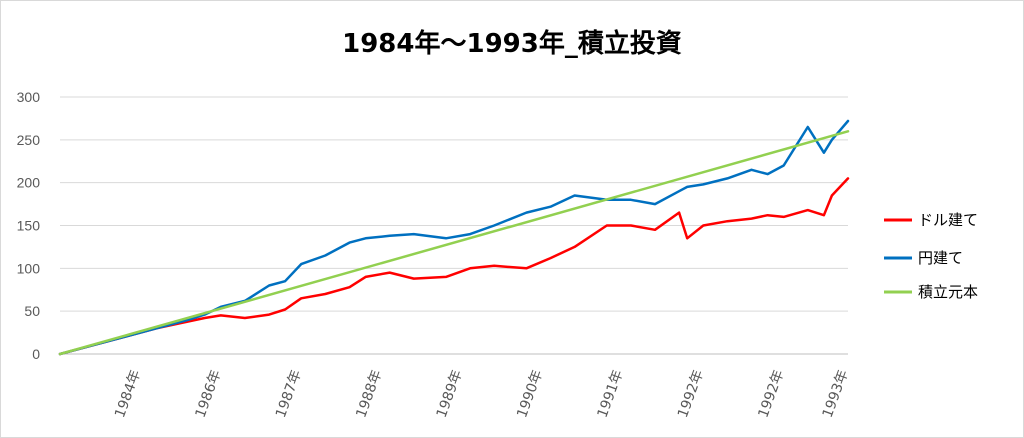 Image resolution: width=1024 pixels, height=438 pixels. I want to click on x-tick-label: 1988年, so click(369, 394).